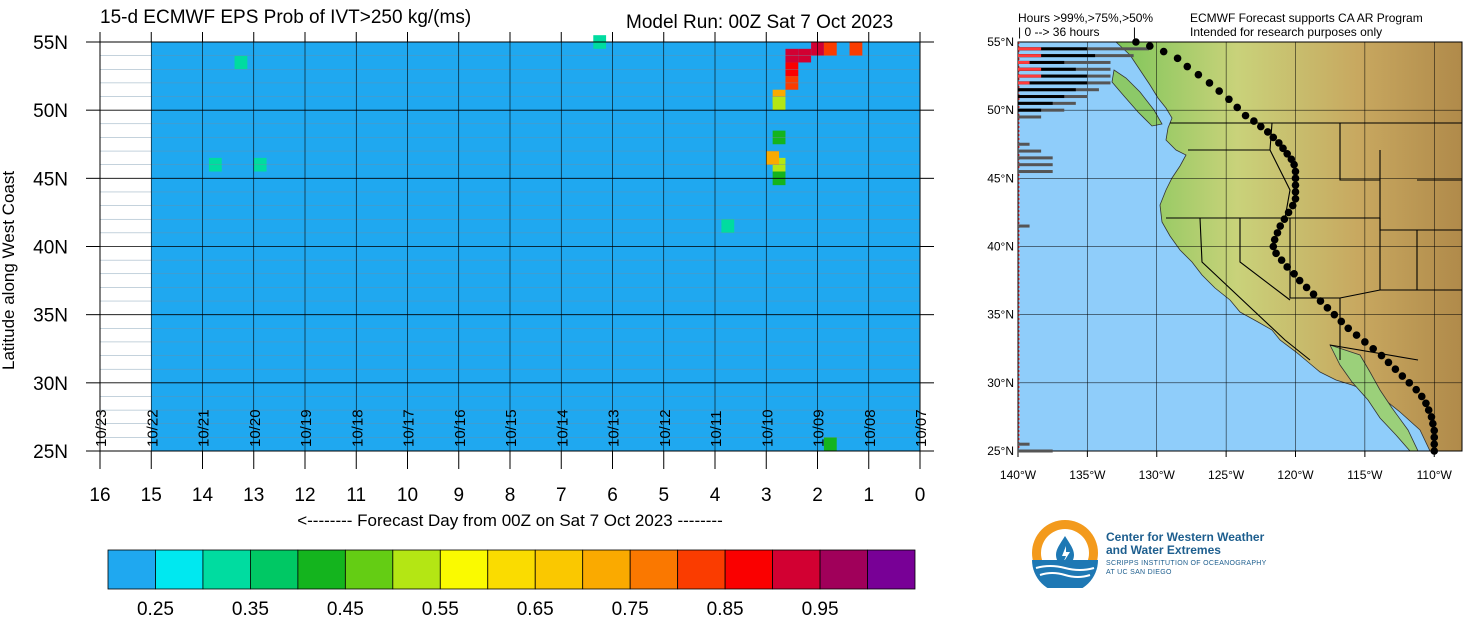 This screenshot has width=1473, height=630. What do you see at coordinates (630, 609) in the screenshot?
I see `colorbar-label: 0.75` at bounding box center [630, 609].